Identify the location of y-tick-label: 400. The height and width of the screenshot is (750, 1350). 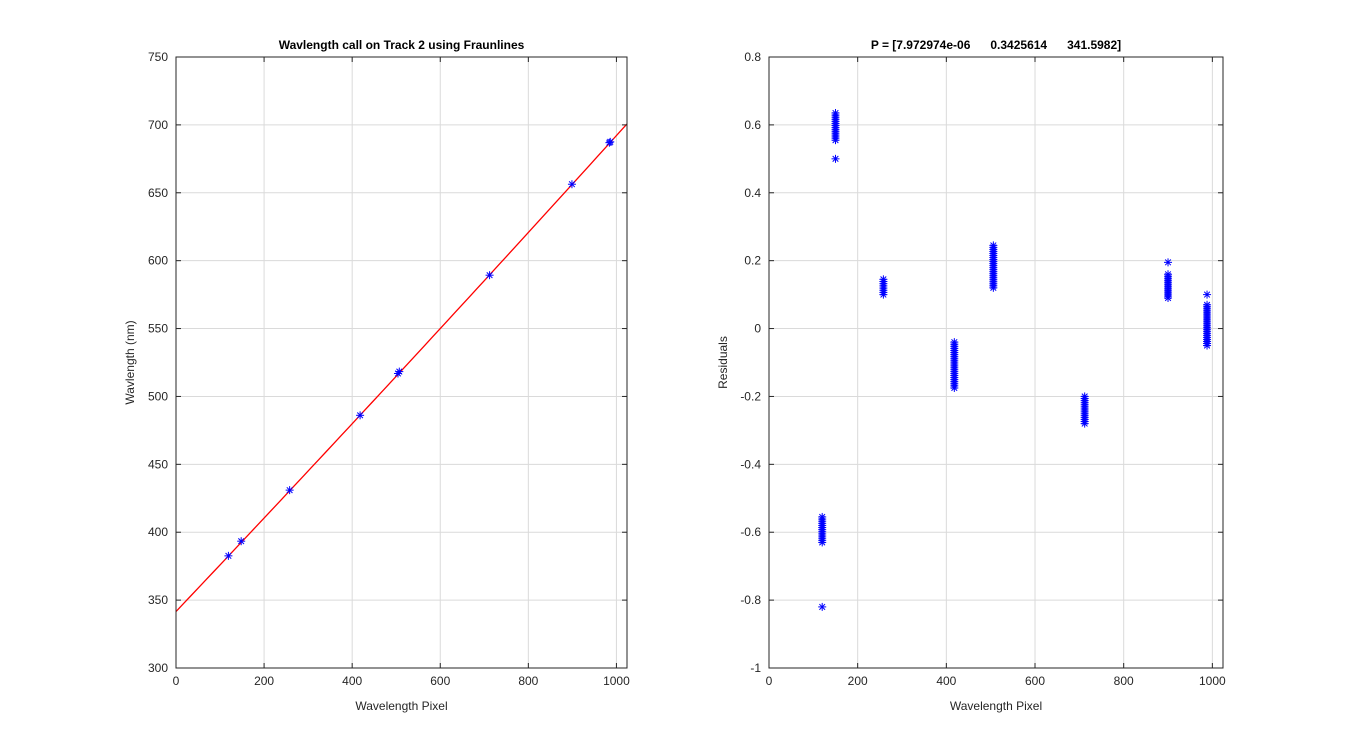
(158, 532).